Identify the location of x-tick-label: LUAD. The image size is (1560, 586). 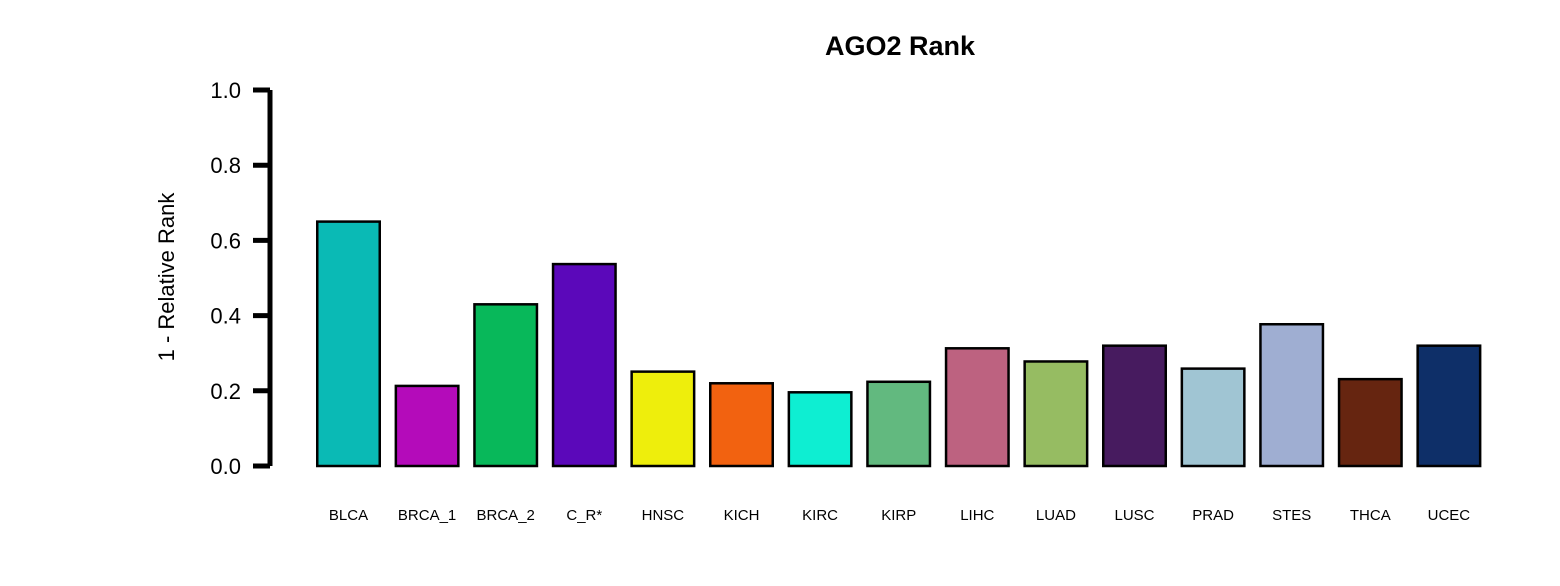
(1056, 515).